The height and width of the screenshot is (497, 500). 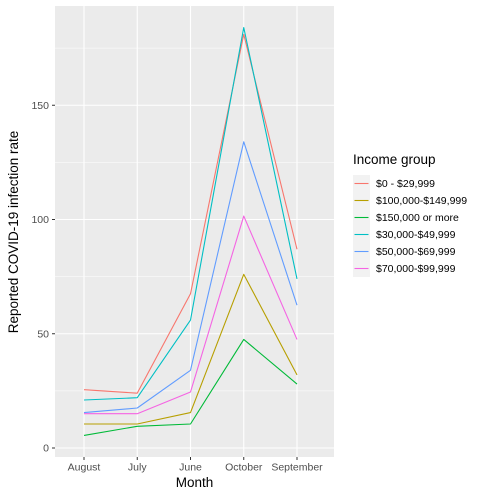 I want to click on legend-title: Income group, so click(x=394, y=159).